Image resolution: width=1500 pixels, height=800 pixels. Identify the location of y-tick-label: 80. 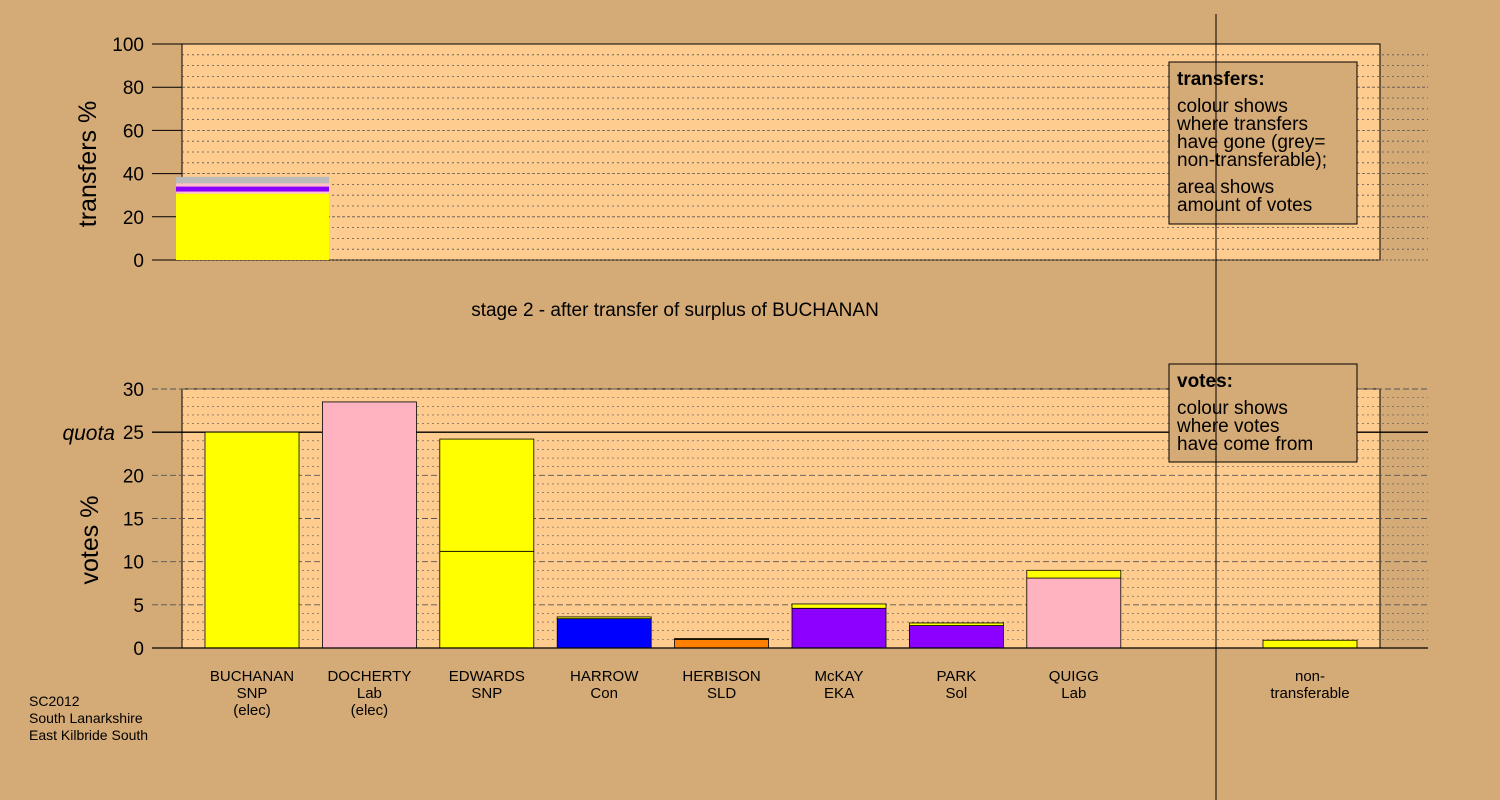
(133, 88).